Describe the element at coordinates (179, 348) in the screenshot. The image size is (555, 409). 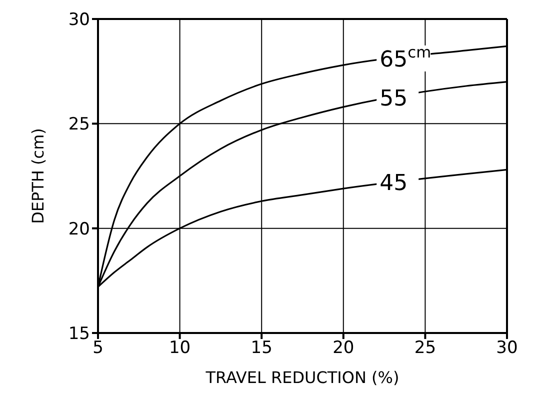
I see `x-tick-label: 10` at that location.